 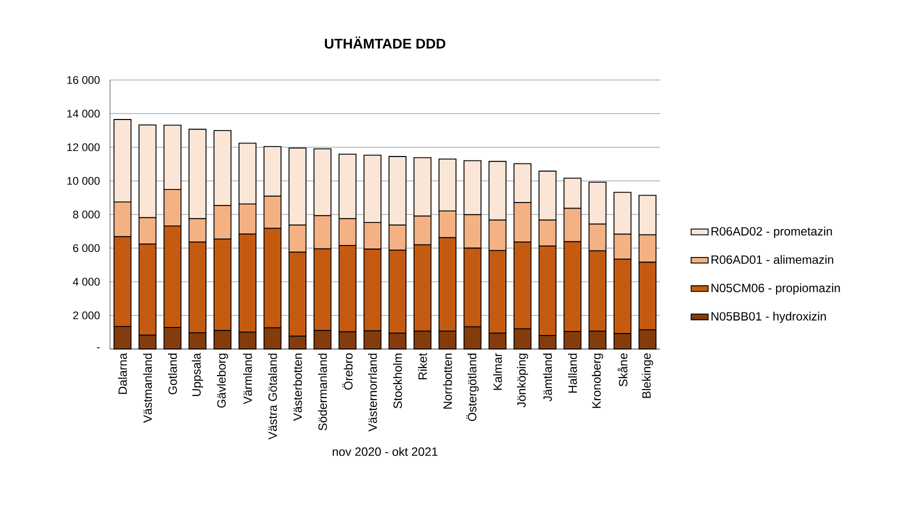 What do you see at coordinates (86, 282) in the screenshot?
I see `y-tick-label: 4 000` at bounding box center [86, 282].